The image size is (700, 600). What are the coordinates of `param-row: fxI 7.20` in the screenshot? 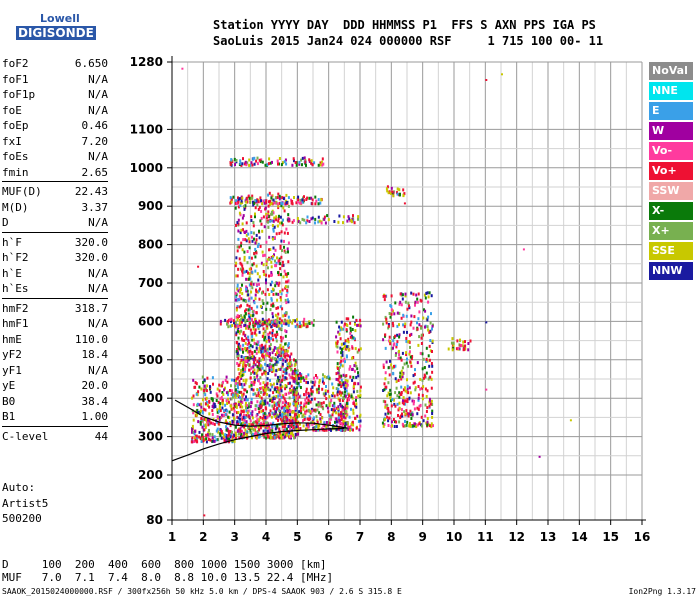 It's located at (55, 142).